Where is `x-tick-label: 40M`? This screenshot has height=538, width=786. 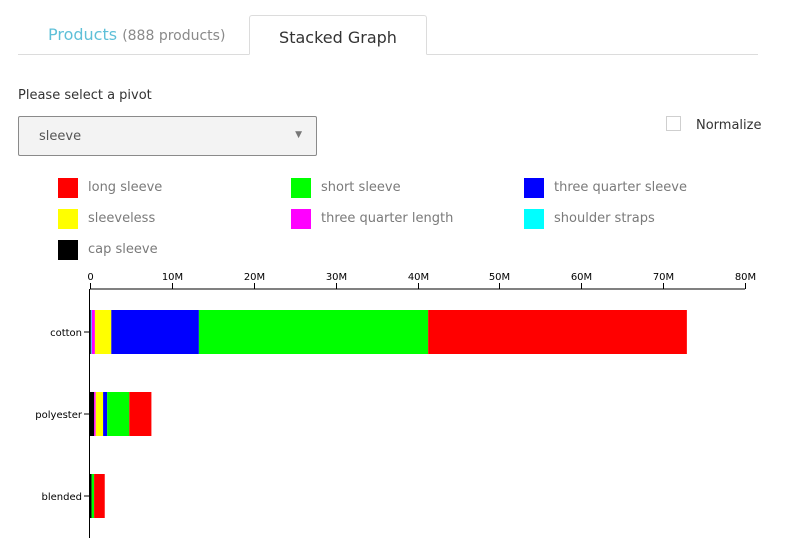 x-tick-label: 40M is located at coordinates (418, 277).